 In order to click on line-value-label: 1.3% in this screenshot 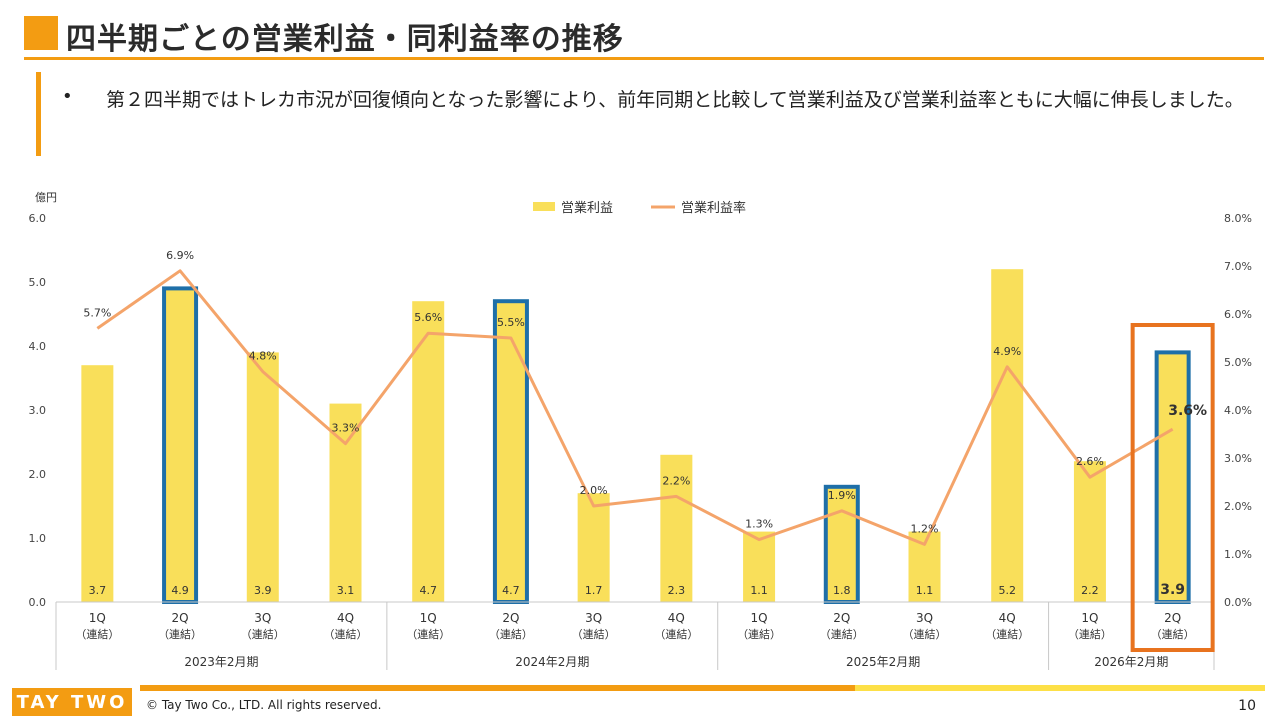, I will do `click(759, 524)`.